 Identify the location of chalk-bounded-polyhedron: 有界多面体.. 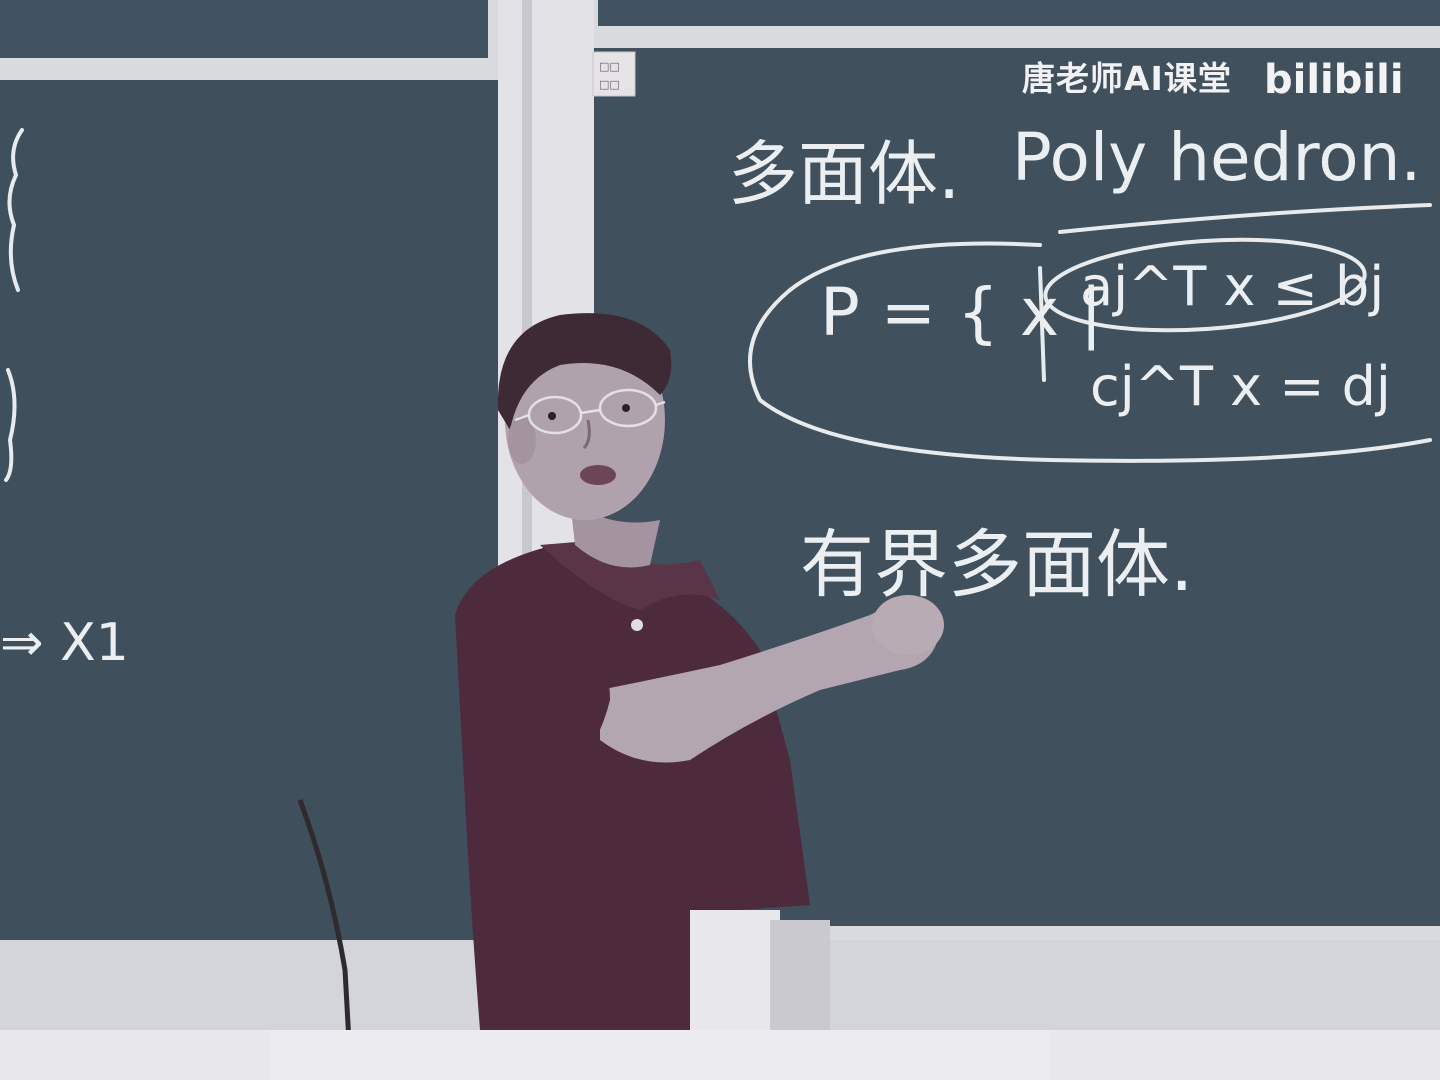
(997, 565).